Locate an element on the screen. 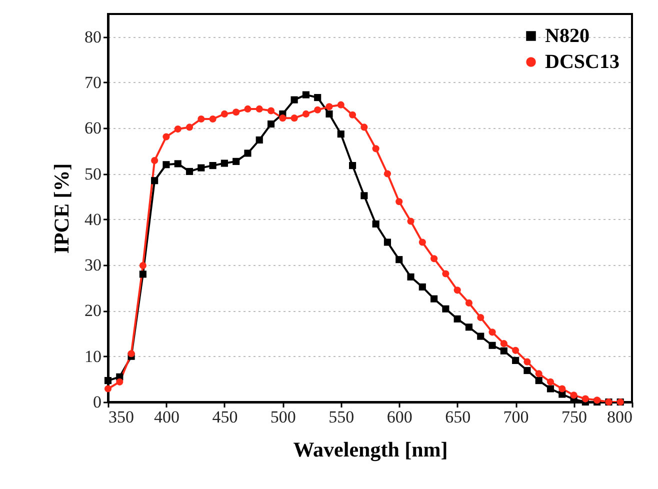  y-tick-label: 10 is located at coordinates (93, 356).